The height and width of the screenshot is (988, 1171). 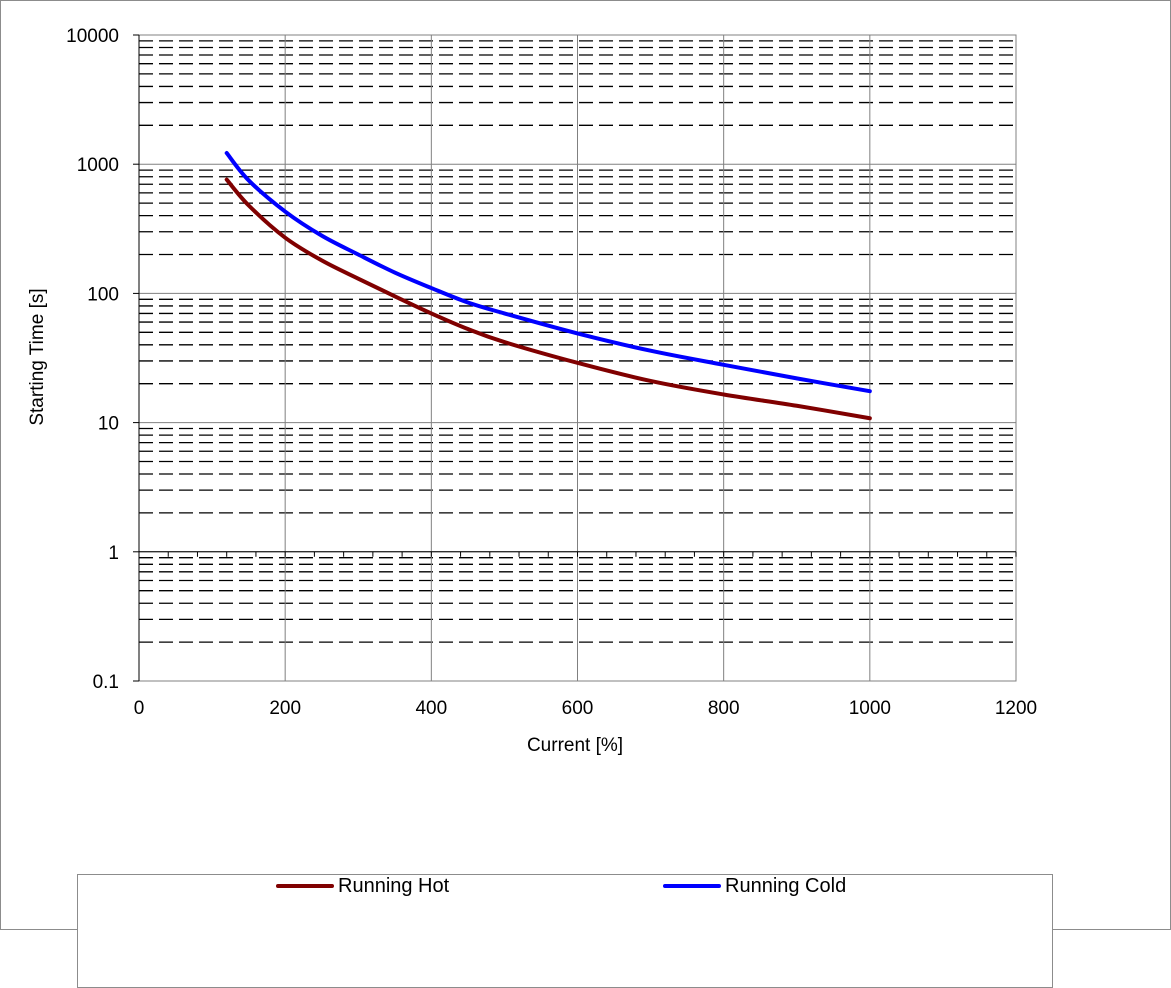 I want to click on series-line-running-hot, so click(x=548, y=299).